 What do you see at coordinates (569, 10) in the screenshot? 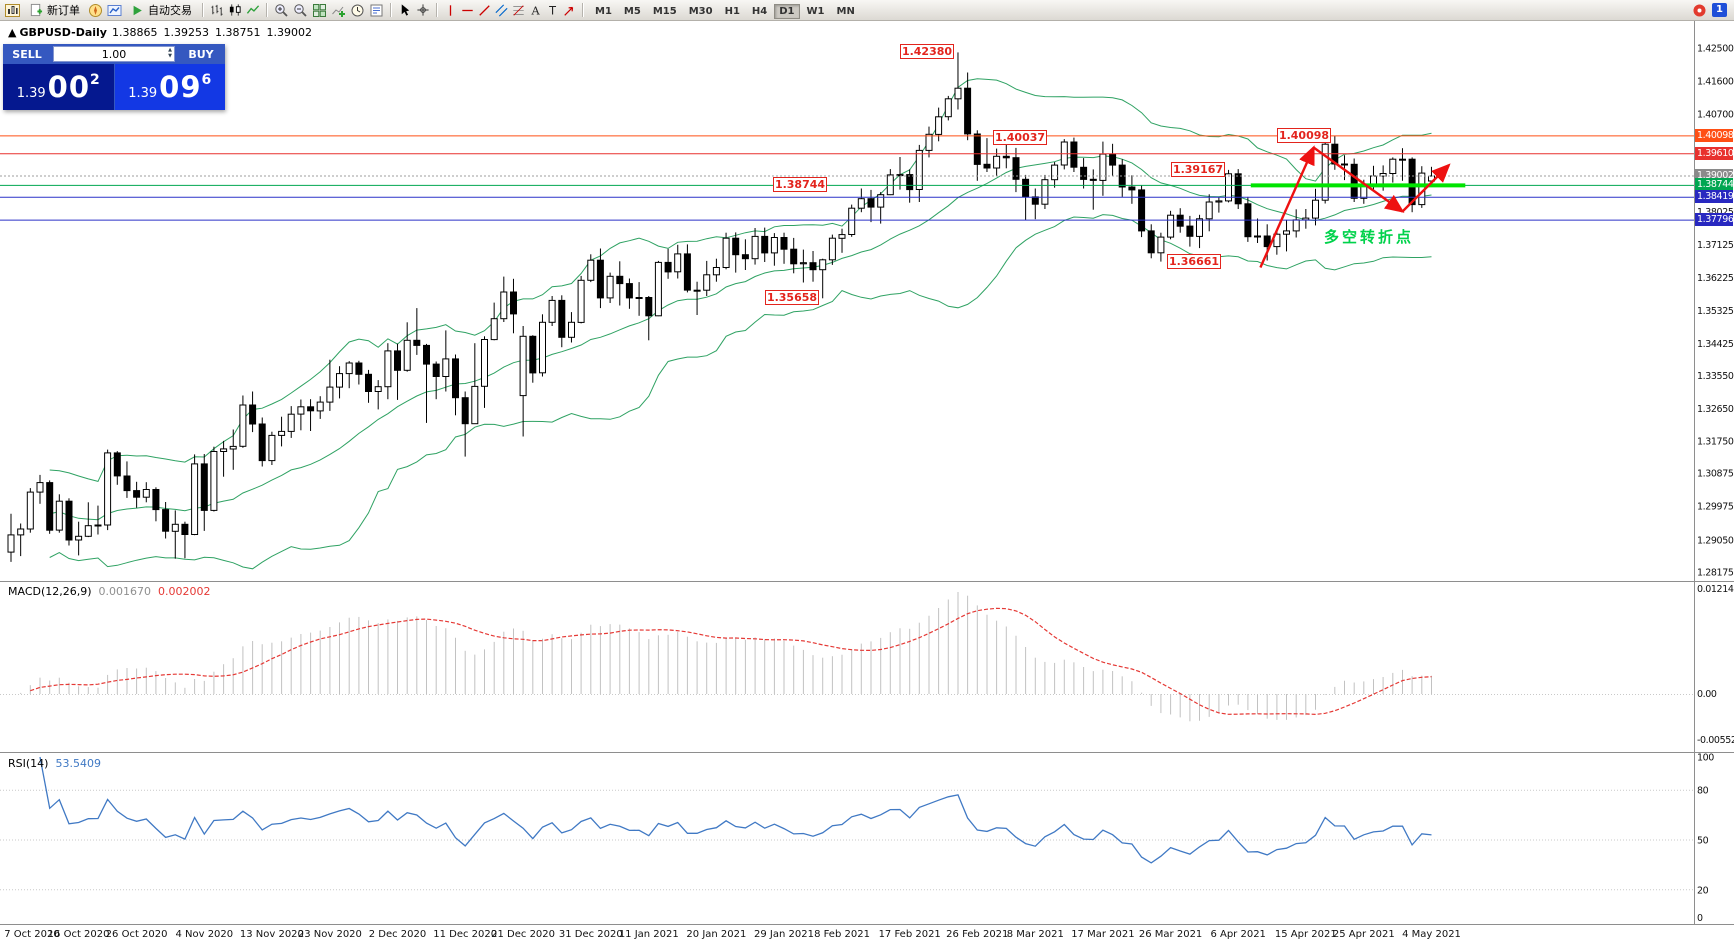
I see `arrows-tool-icon` at bounding box center [569, 10].